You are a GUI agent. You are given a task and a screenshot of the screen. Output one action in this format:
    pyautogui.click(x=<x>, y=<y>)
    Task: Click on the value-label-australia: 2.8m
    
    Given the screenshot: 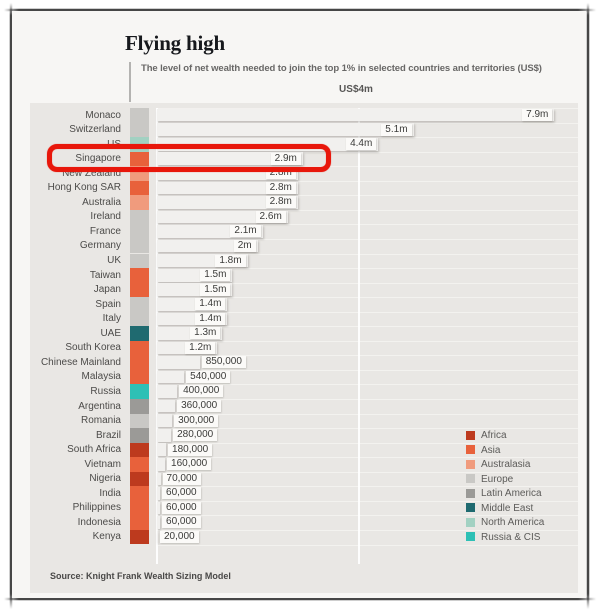 What is the action you would take?
    pyautogui.click(x=280, y=202)
    